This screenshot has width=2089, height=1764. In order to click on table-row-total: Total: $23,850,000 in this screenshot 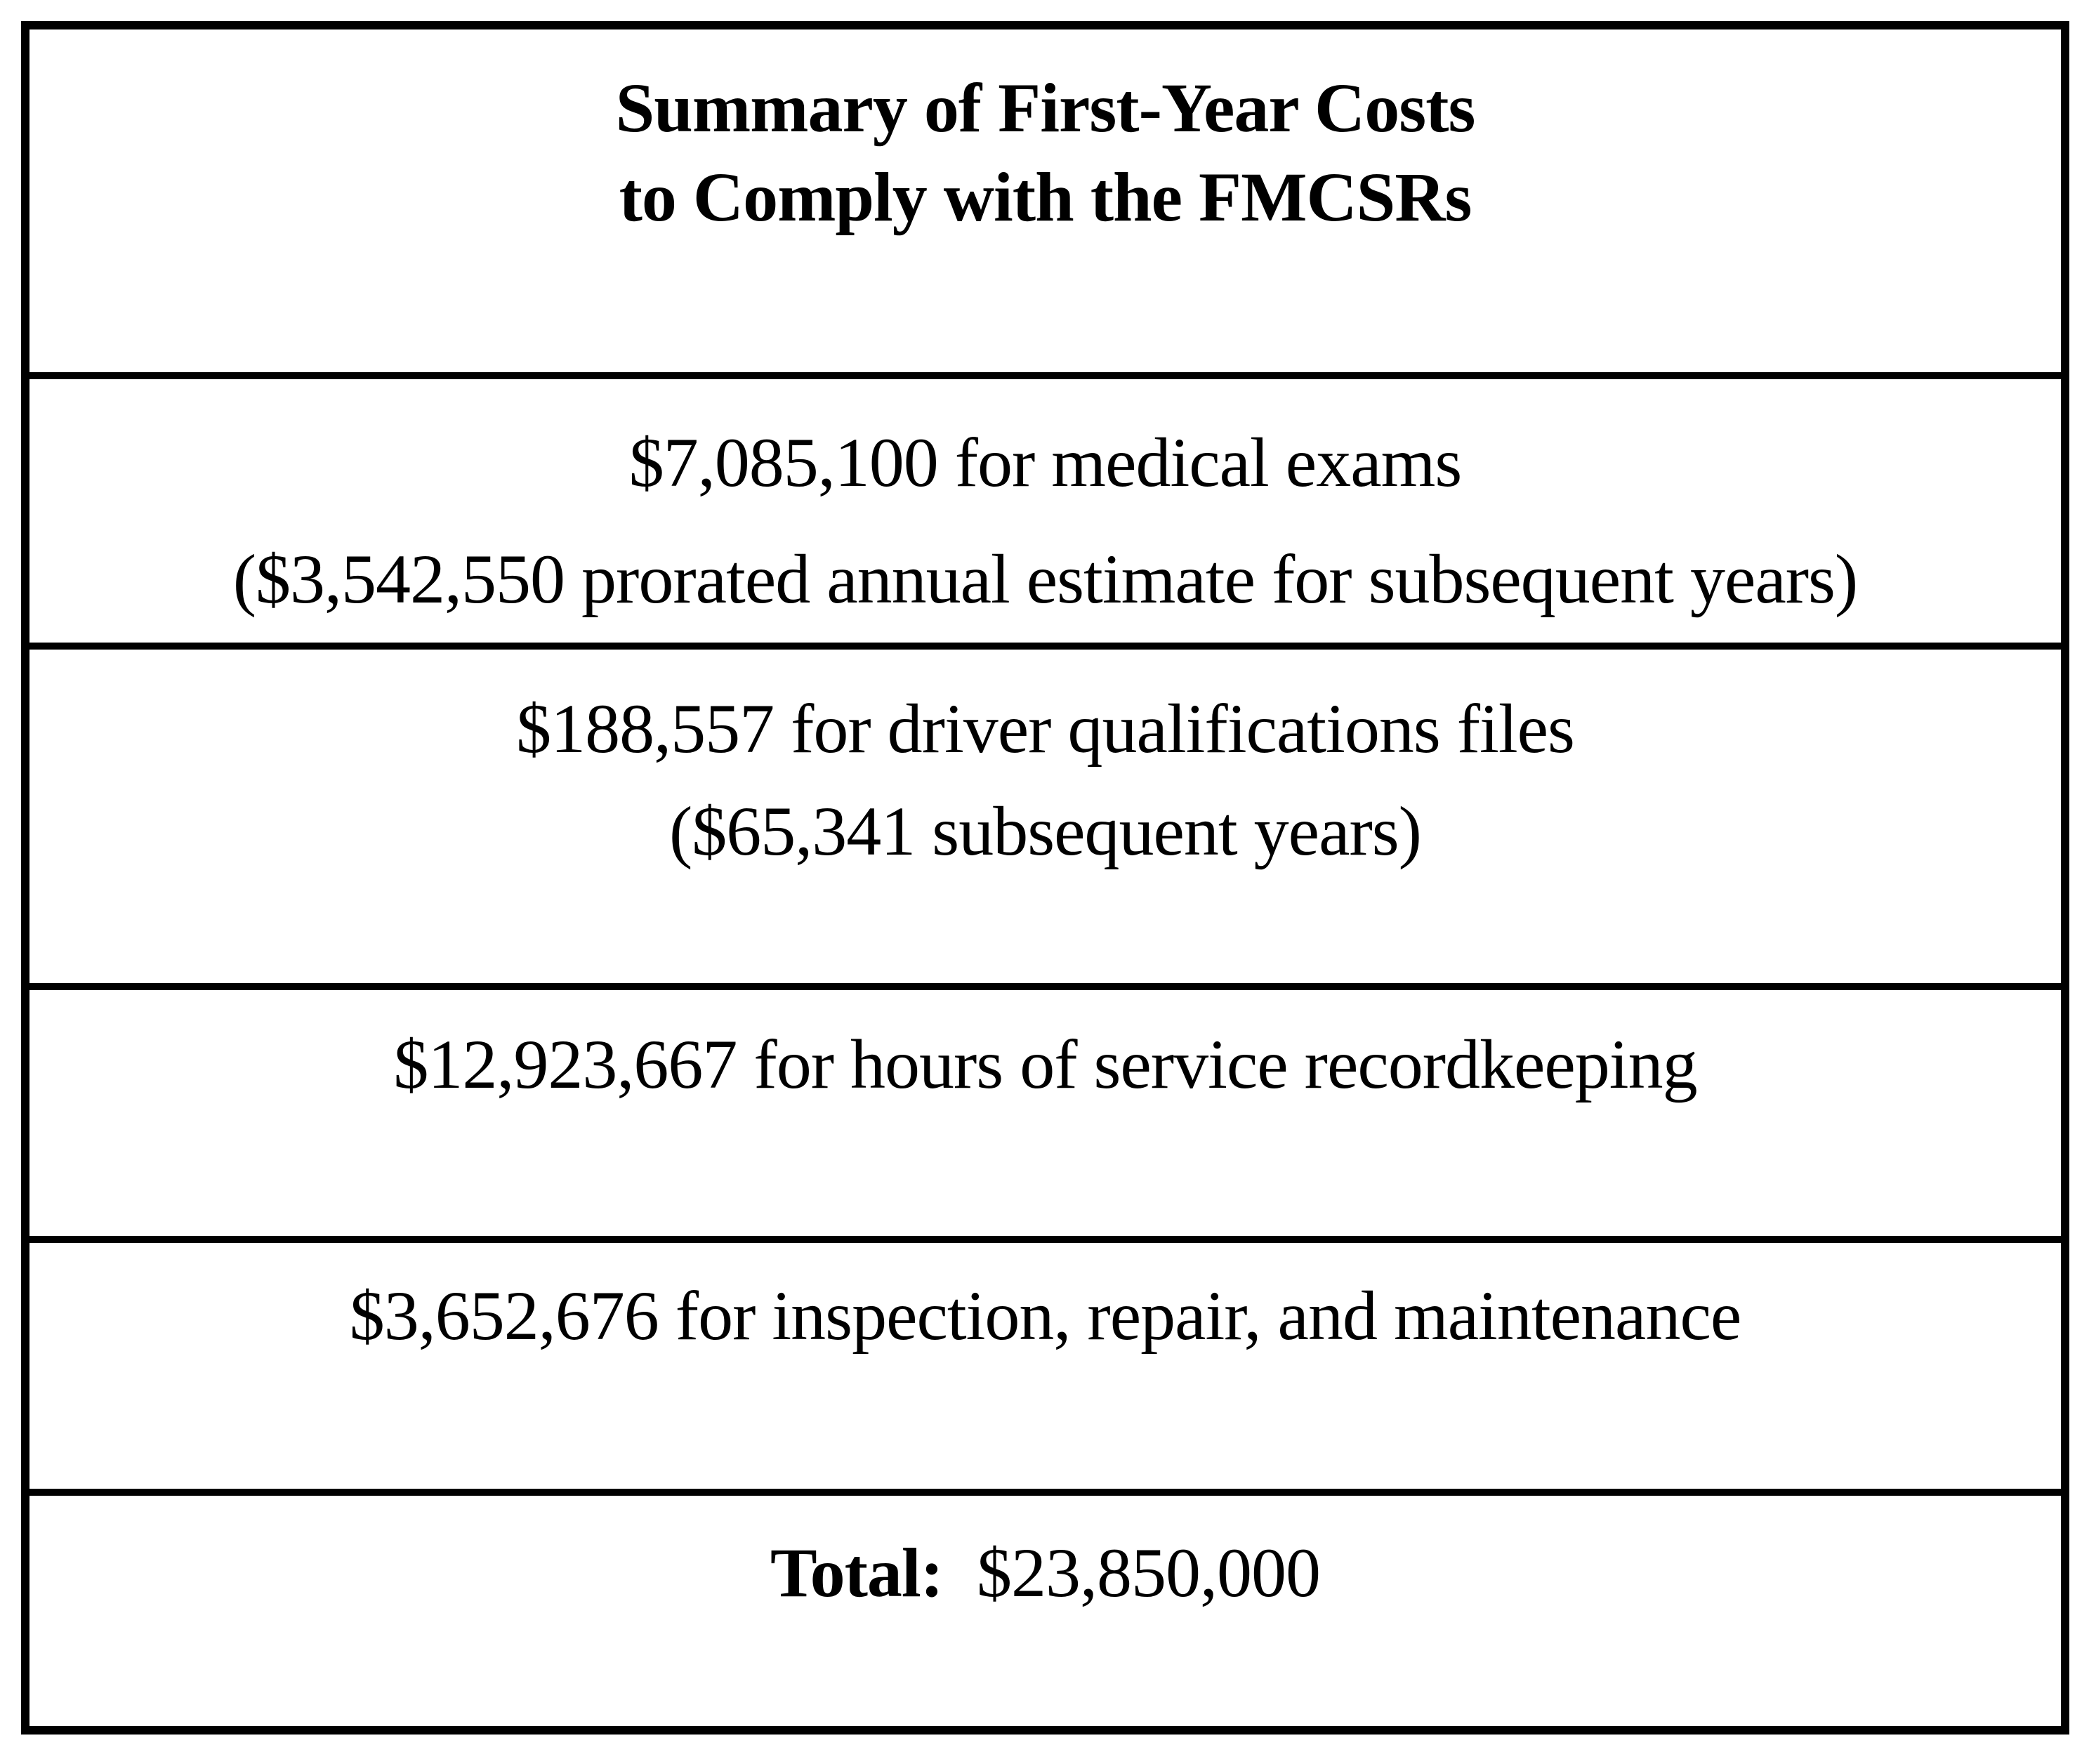, I will do `click(1045, 1607)`.